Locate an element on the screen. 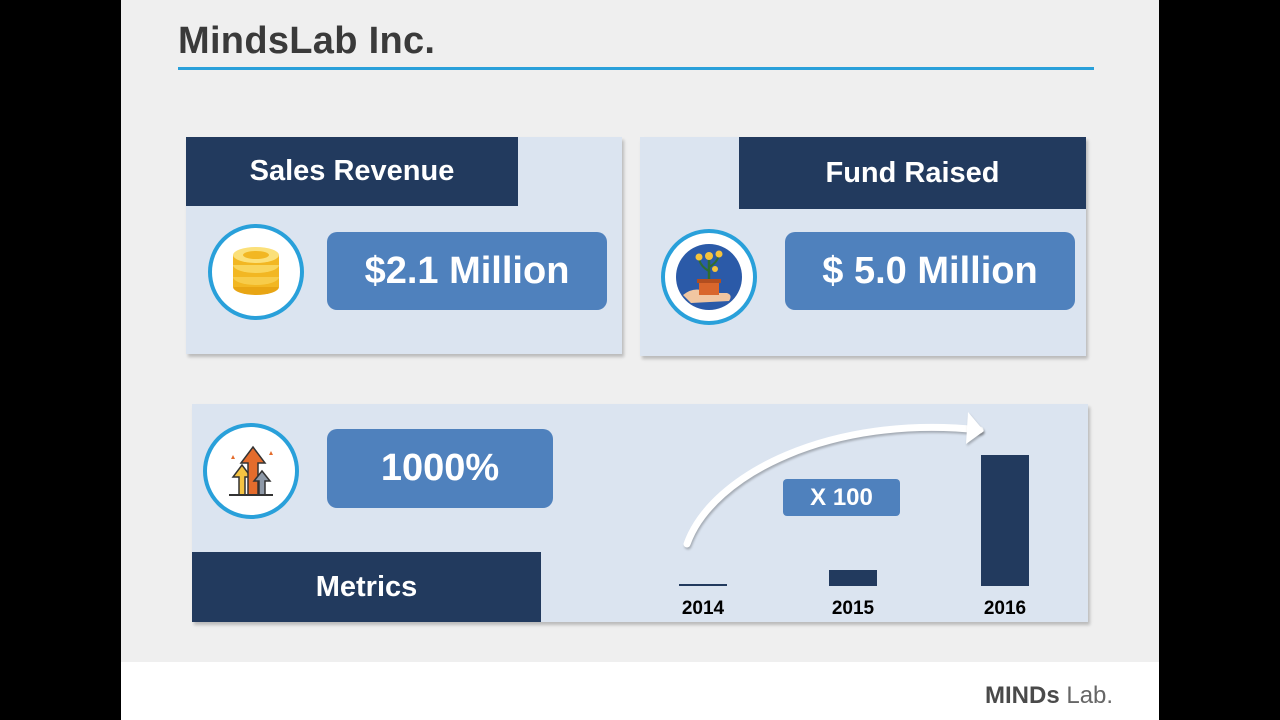 This screenshot has height=720, width=1280. logo-light-text: Lab. is located at coordinates (1090, 695).